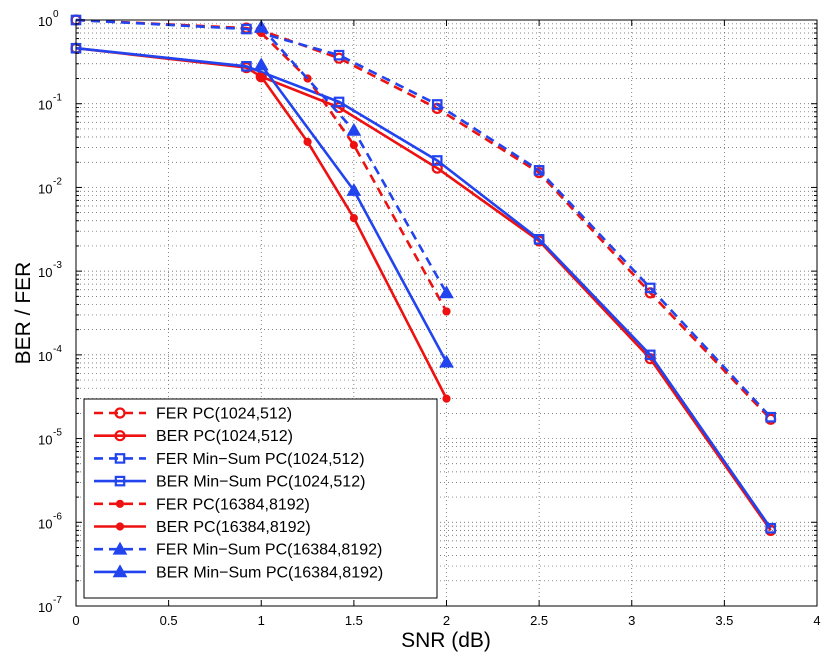 The image size is (830, 661). What do you see at coordinates (75, 620) in the screenshot?
I see `x-tick-label: 0` at bounding box center [75, 620].